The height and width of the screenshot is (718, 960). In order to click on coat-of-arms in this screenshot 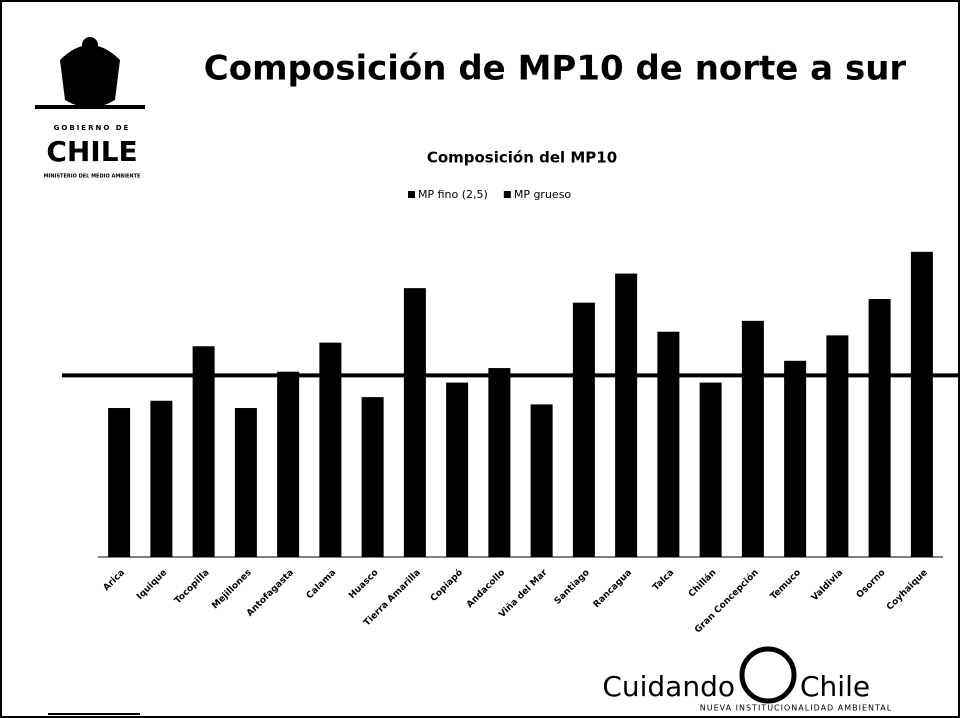, I will do `click(90, 73)`.